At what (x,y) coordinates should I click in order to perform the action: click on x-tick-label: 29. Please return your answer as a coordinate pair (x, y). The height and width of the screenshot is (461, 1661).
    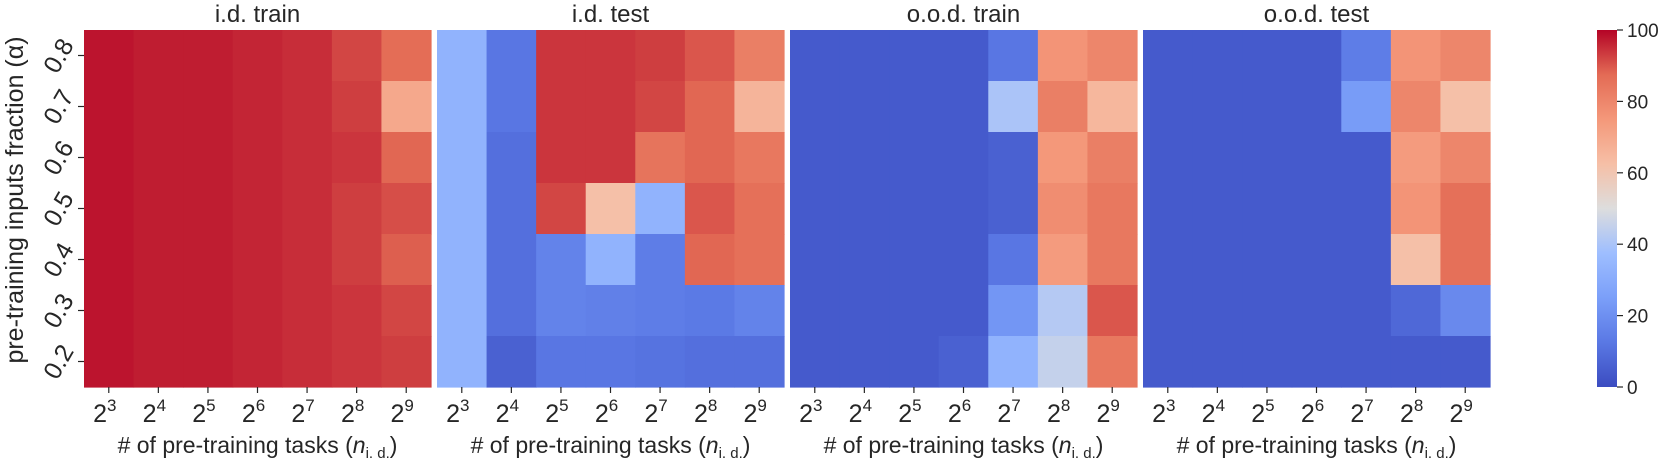
    Looking at the image, I should click on (1108, 412).